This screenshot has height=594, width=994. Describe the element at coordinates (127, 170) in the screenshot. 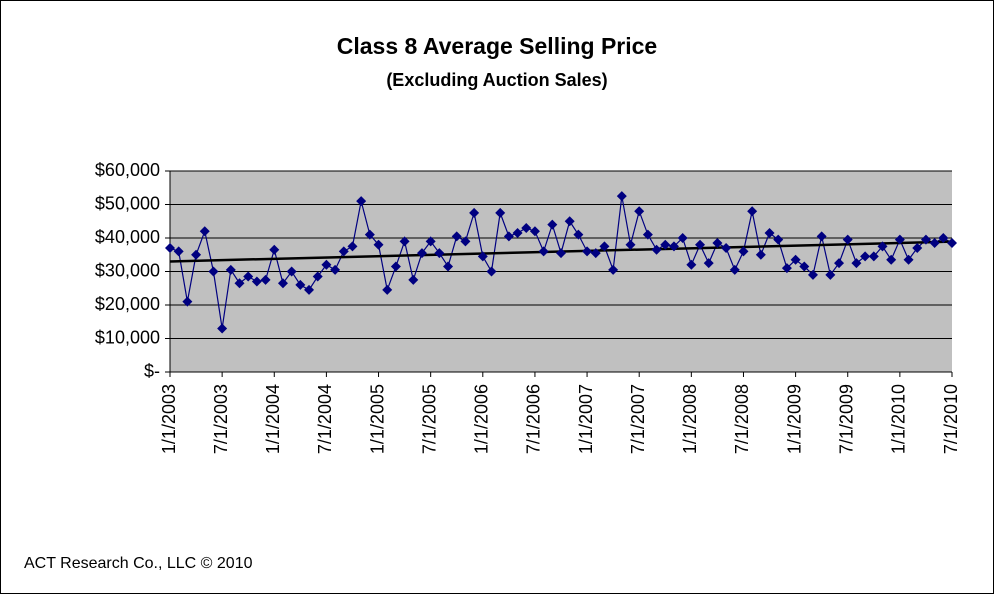

I see `y-tick-label: $60,000` at that location.